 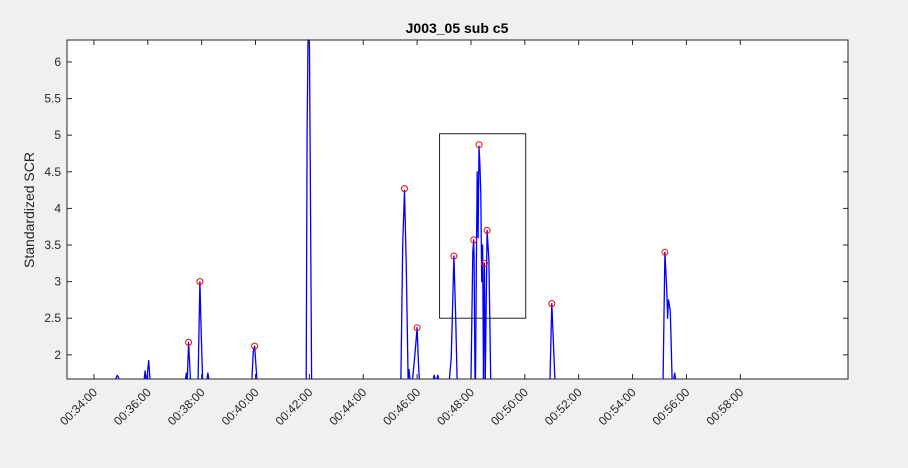 I want to click on y-tick-label: 3, so click(x=57, y=282).